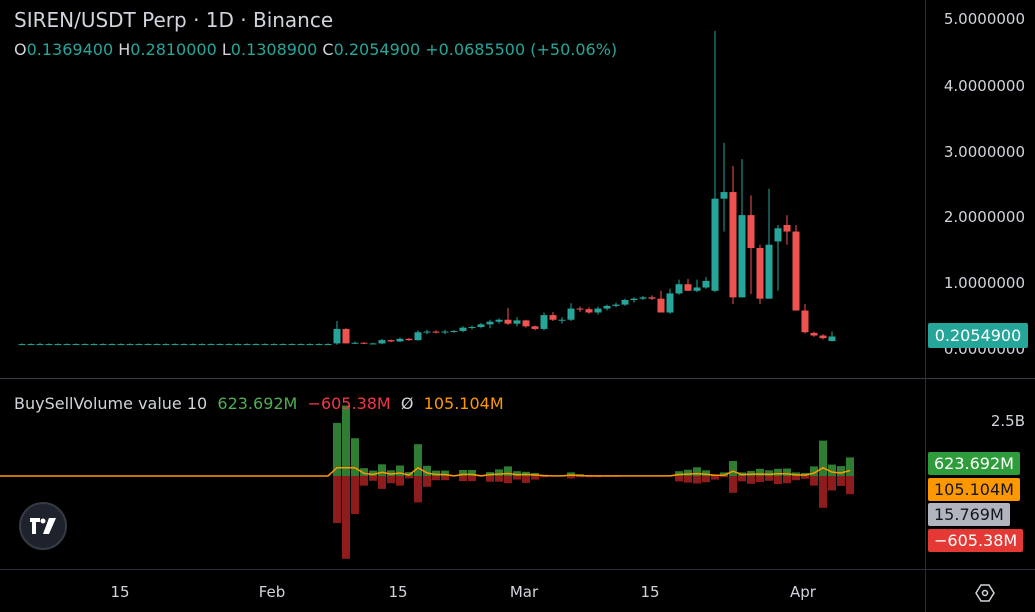  Describe the element at coordinates (377, 49) in the screenshot. I see `close-value: 0.2054900` at that location.